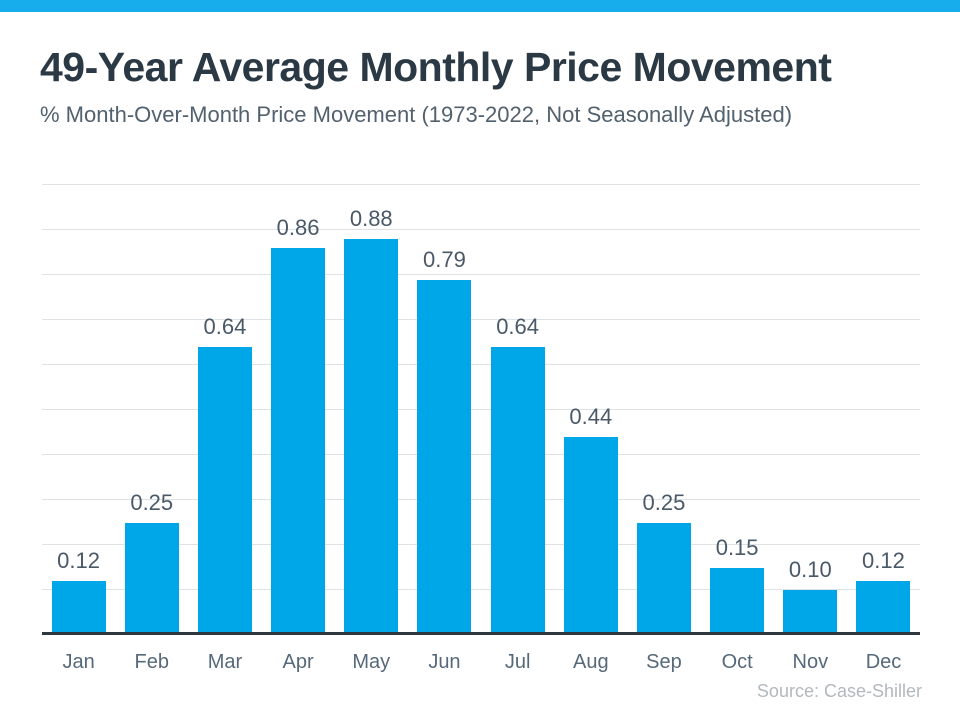 The height and width of the screenshot is (720, 960). Describe the element at coordinates (810, 612) in the screenshot. I see `bar-nov` at that location.